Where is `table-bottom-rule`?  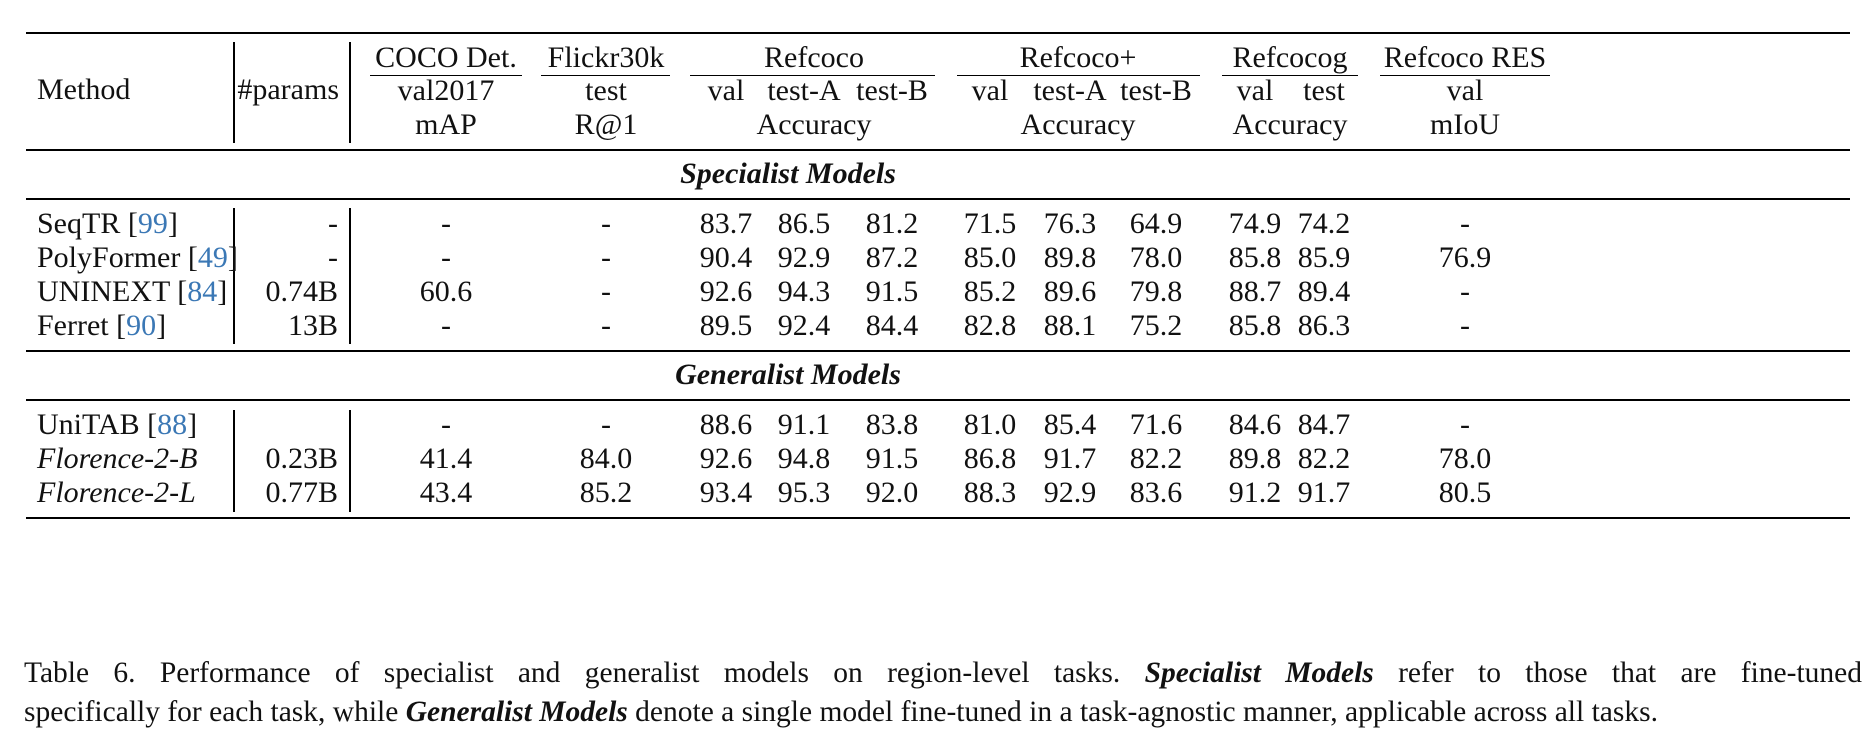
table-bottom-rule is located at coordinates (938, 518).